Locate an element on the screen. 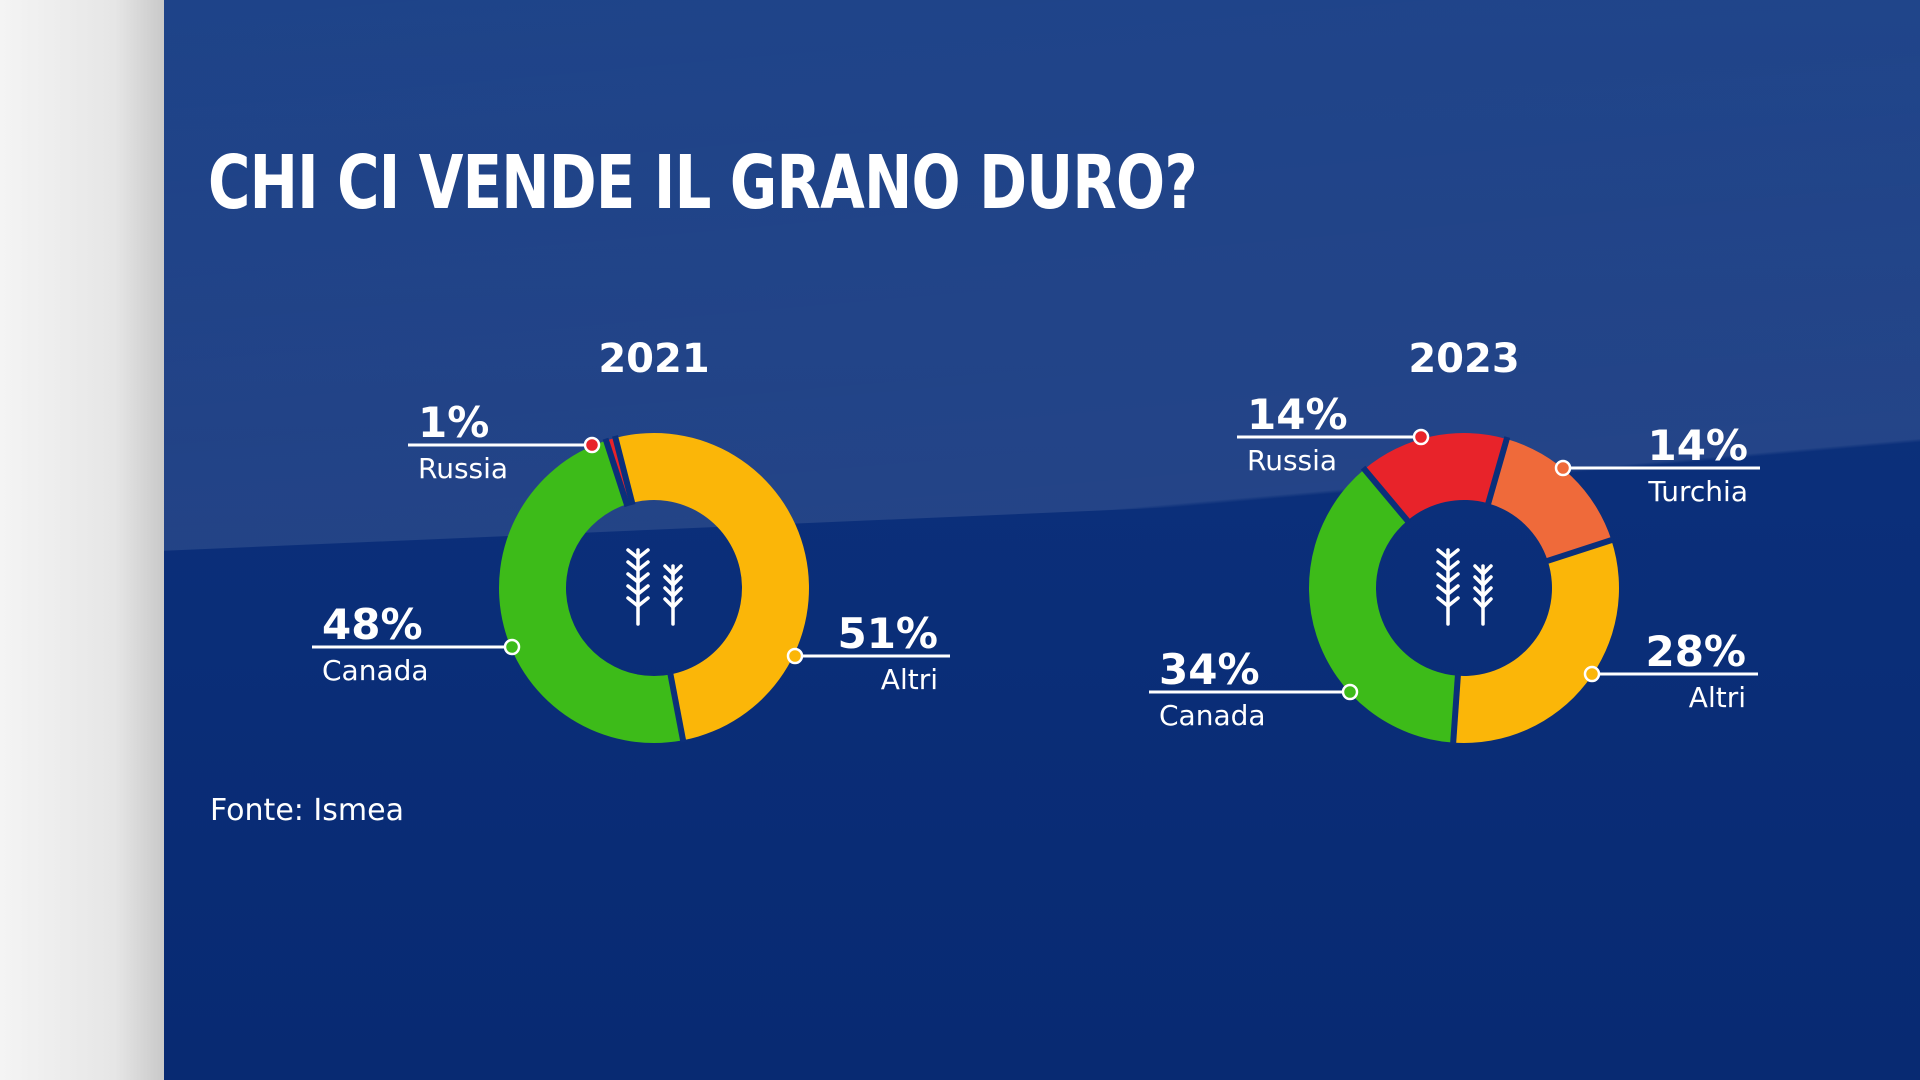  value-label-turchia-2023: 14% is located at coordinates (1697, 445).